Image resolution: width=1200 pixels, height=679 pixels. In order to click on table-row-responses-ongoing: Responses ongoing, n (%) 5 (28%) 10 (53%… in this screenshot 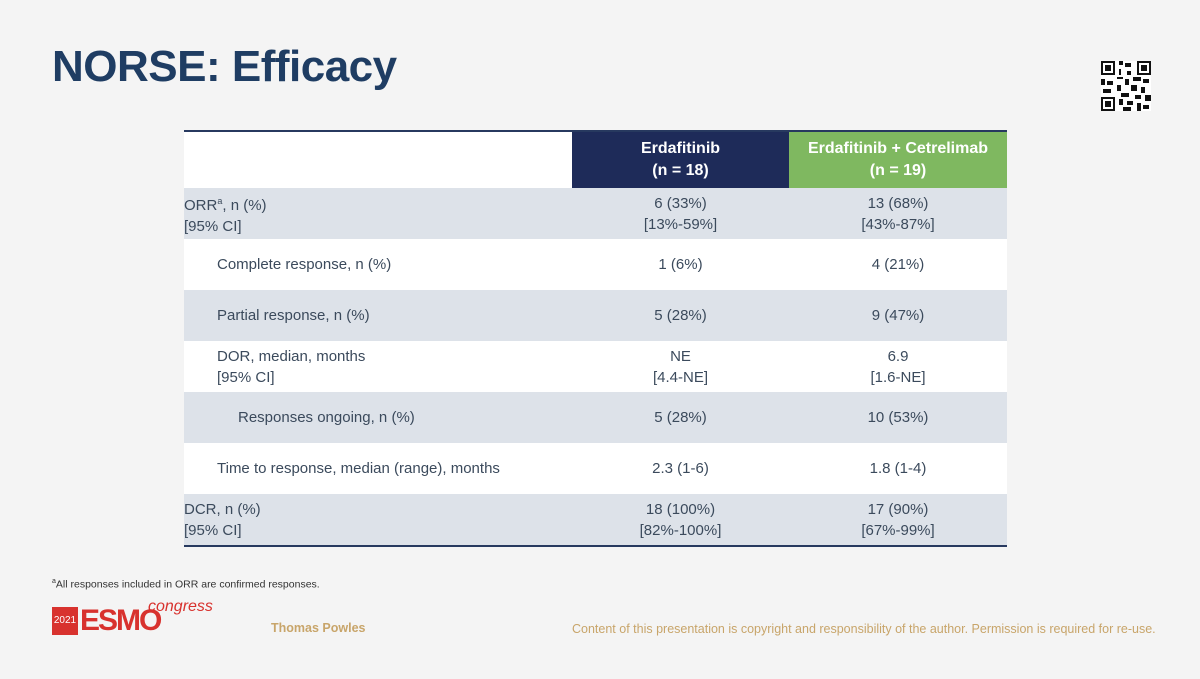, I will do `click(595, 417)`.